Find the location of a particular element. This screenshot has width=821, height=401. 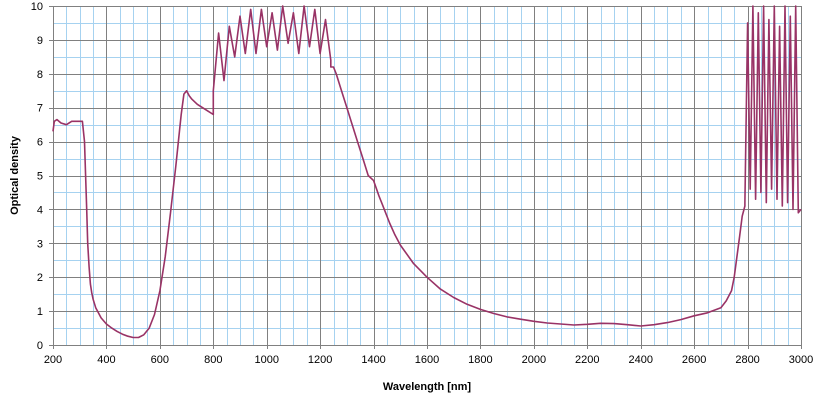

x-tick-label: 2200 is located at coordinates (587, 360).